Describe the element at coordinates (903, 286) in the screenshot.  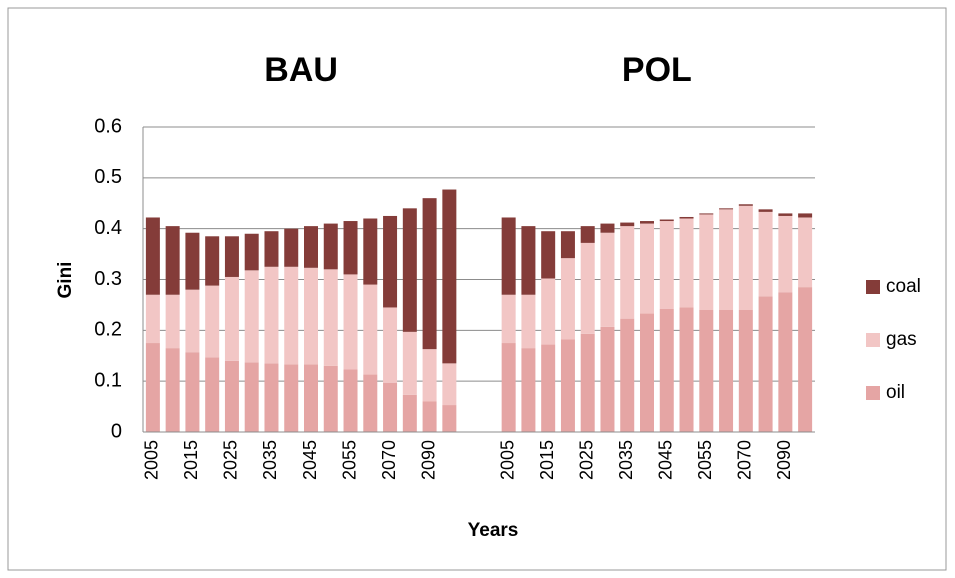
I see `legend-label: coal` at that location.